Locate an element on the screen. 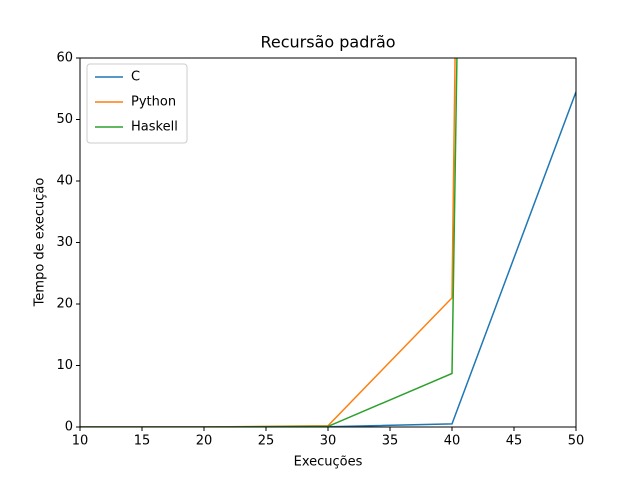  y-tick-label: 0 is located at coordinates (69, 427).